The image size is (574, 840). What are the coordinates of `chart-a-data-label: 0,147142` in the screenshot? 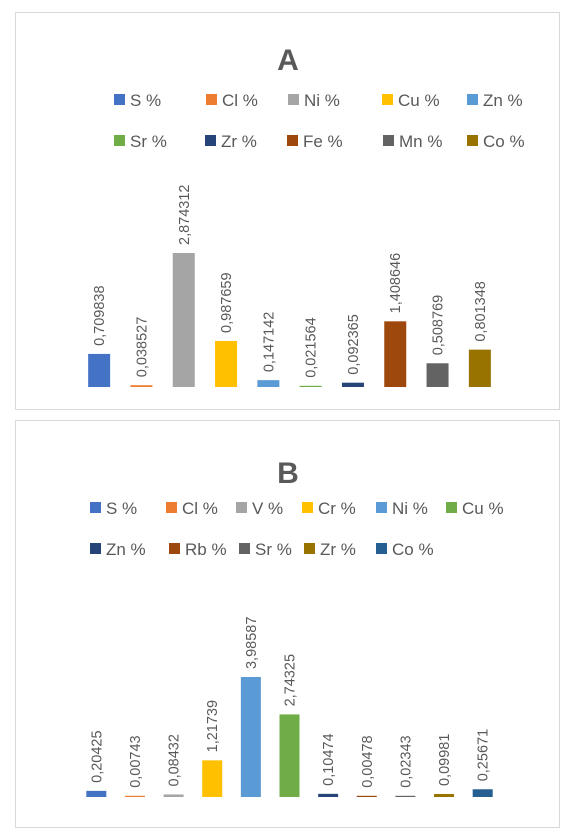 It's located at (269, 342).